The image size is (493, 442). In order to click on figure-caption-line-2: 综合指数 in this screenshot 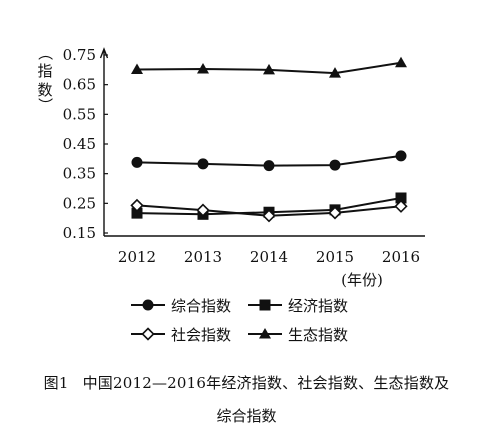, I will do `click(246, 416)`.